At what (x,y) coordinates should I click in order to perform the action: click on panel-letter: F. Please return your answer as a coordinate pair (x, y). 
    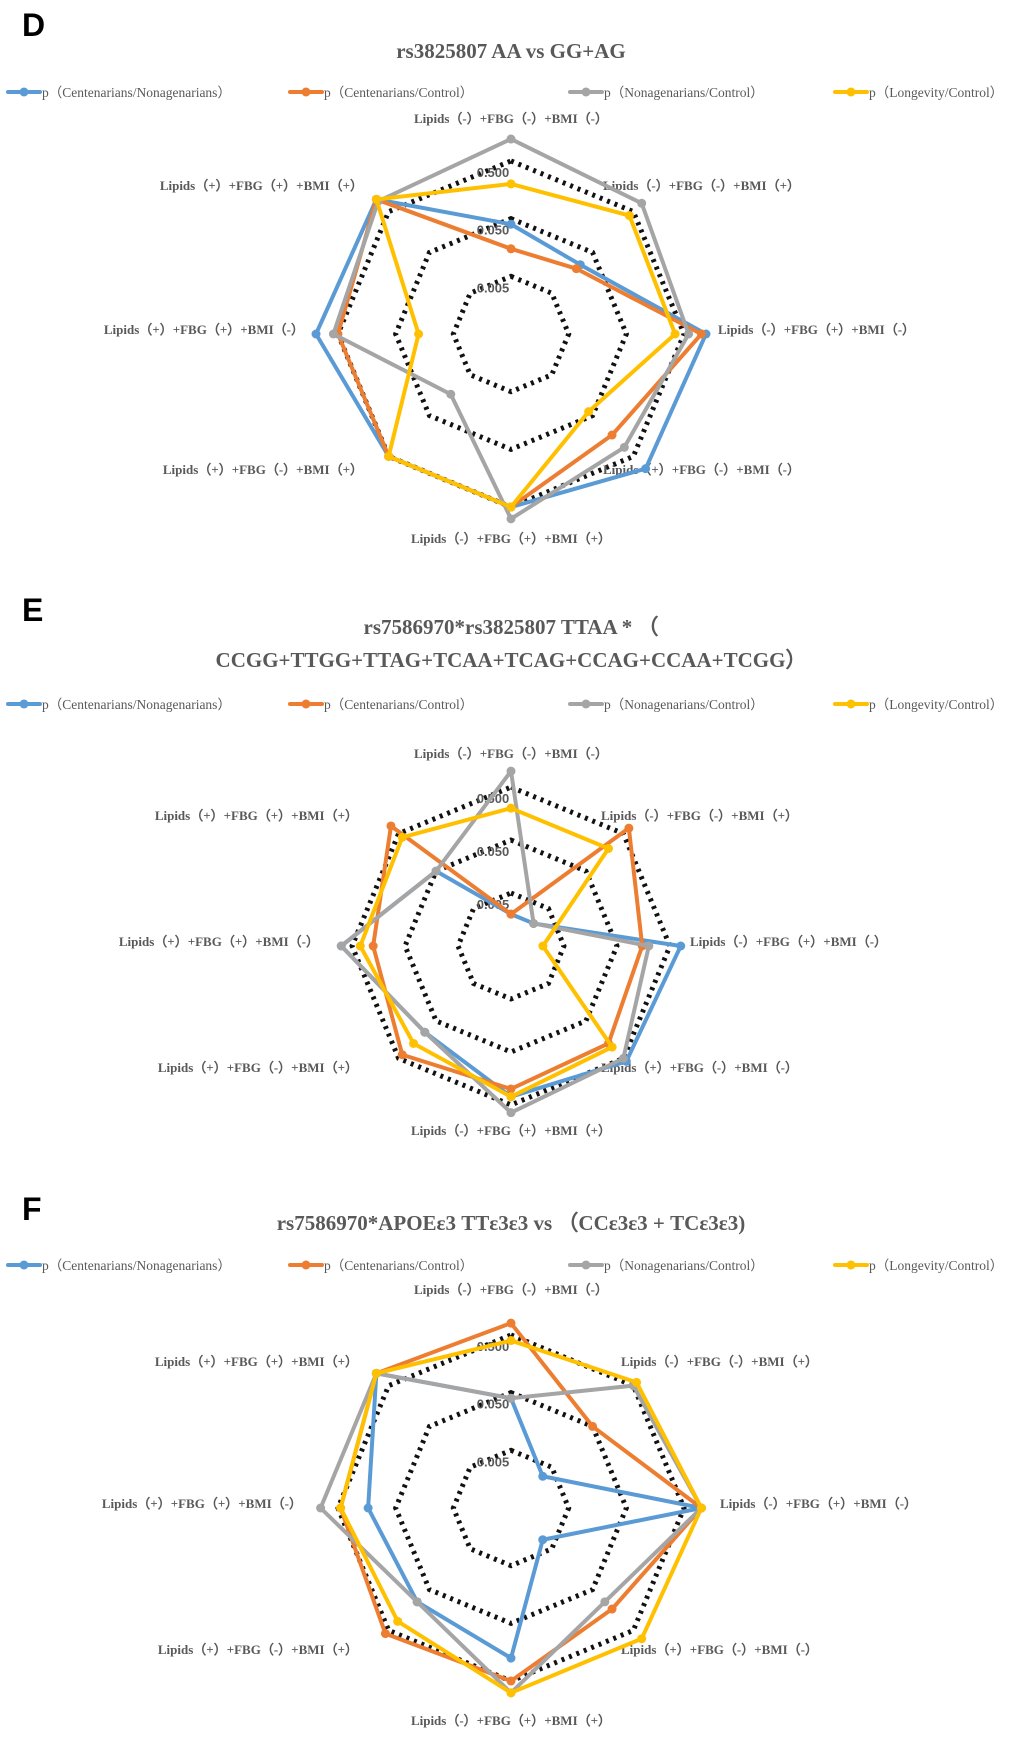
    Looking at the image, I should click on (32, 1209).